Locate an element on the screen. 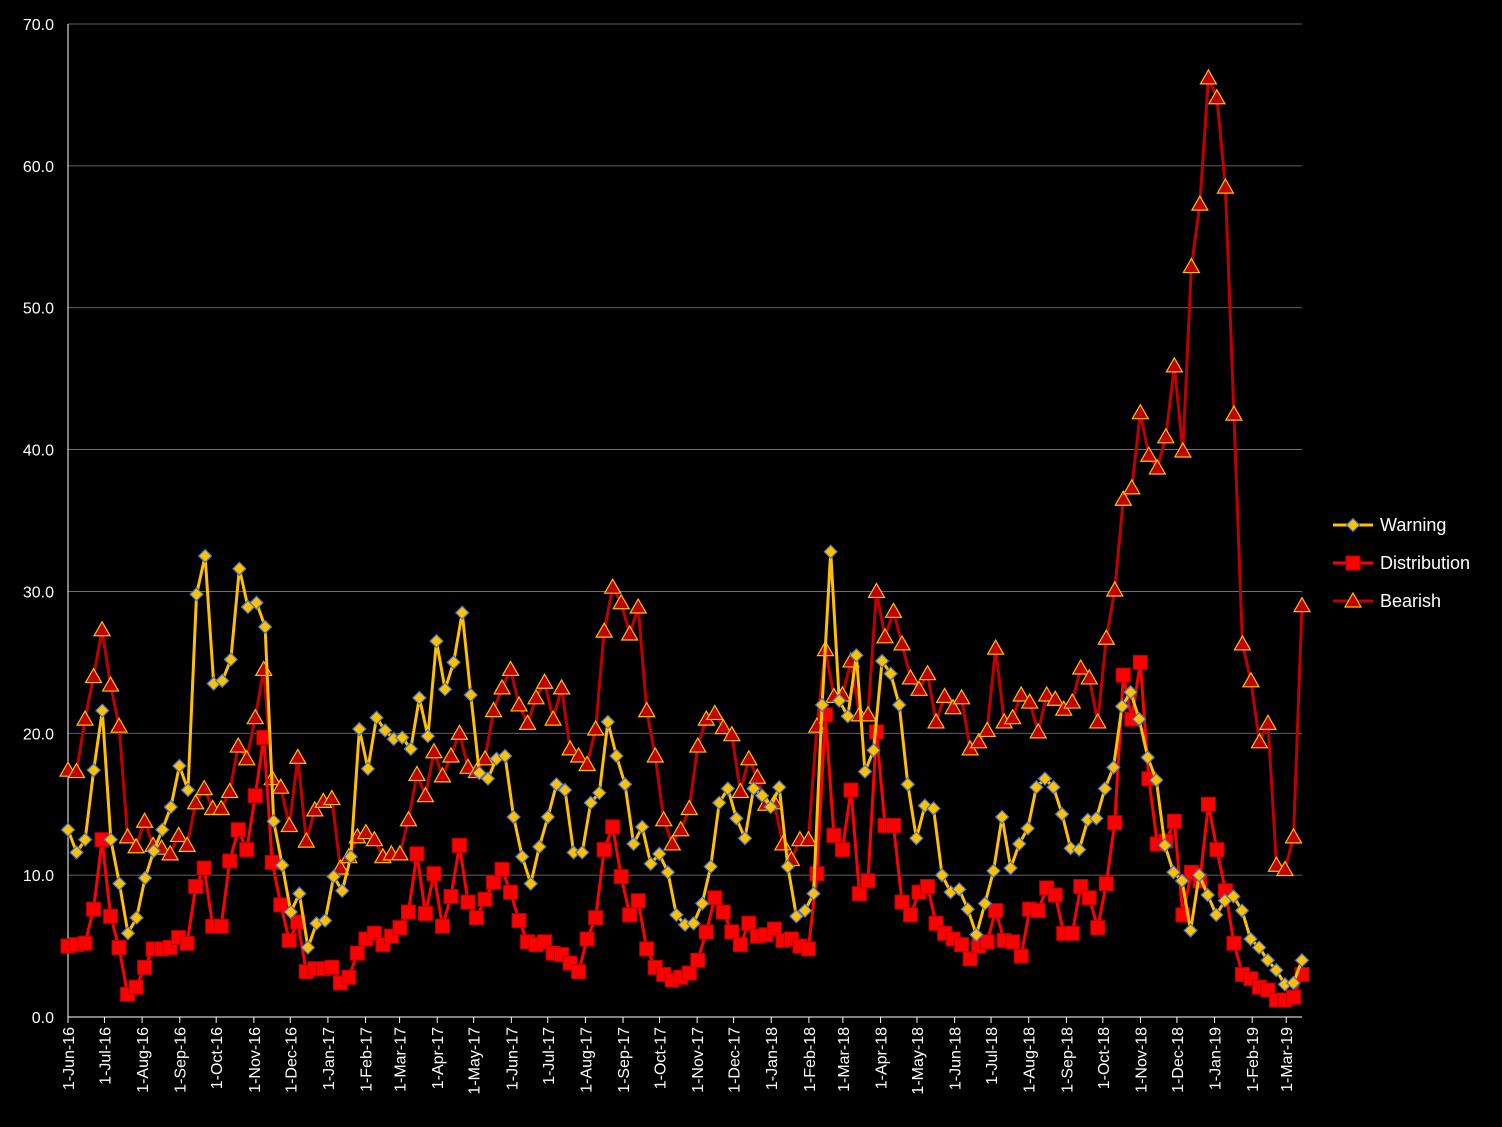 Image resolution: width=1502 pixels, height=1127 pixels. x-tick-label: 1-Dec-17 is located at coordinates (735, 1060).